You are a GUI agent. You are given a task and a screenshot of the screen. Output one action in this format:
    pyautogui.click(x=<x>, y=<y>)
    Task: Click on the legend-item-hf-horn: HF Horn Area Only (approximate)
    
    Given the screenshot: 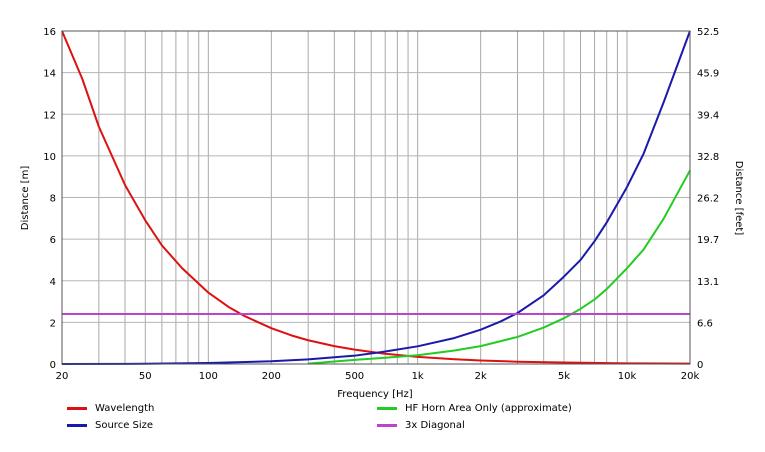 What is the action you would take?
    pyautogui.click(x=474, y=408)
    